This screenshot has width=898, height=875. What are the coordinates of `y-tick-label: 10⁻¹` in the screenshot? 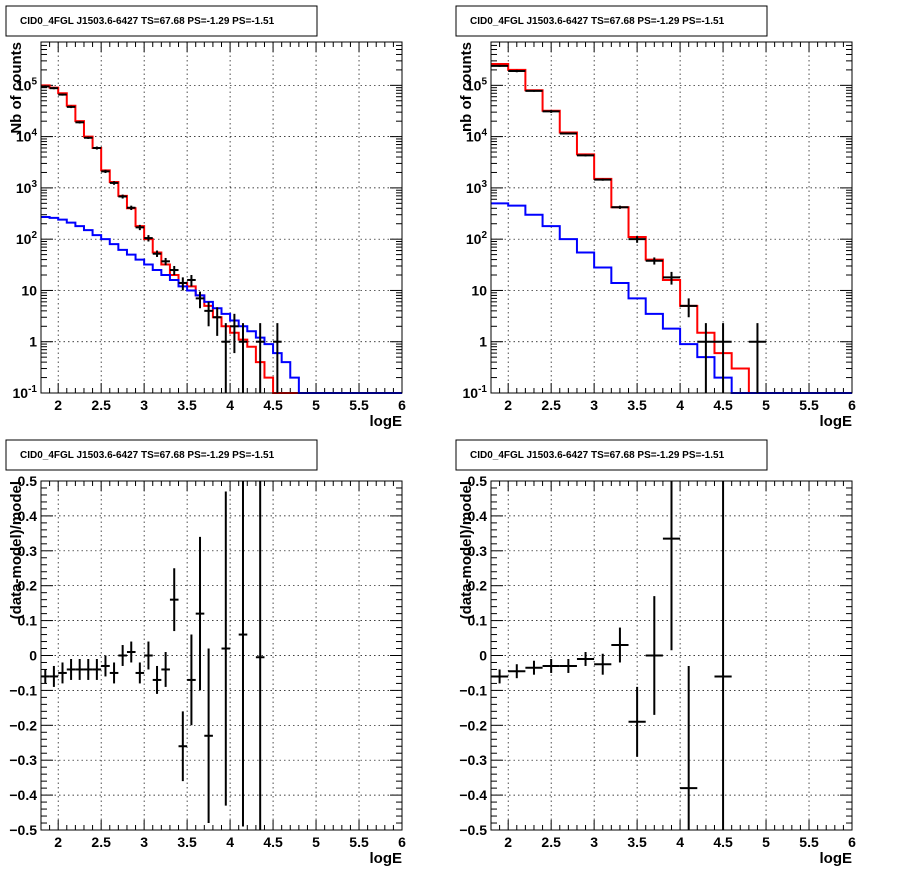 It's located at (25, 392).